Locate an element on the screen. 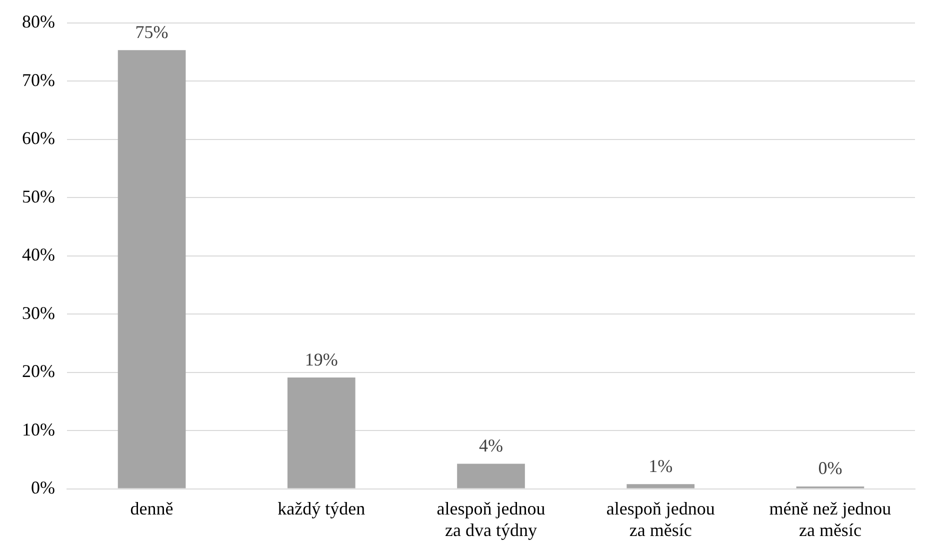 The width and height of the screenshot is (925, 557). y-tick-label: 50% is located at coordinates (38, 196).